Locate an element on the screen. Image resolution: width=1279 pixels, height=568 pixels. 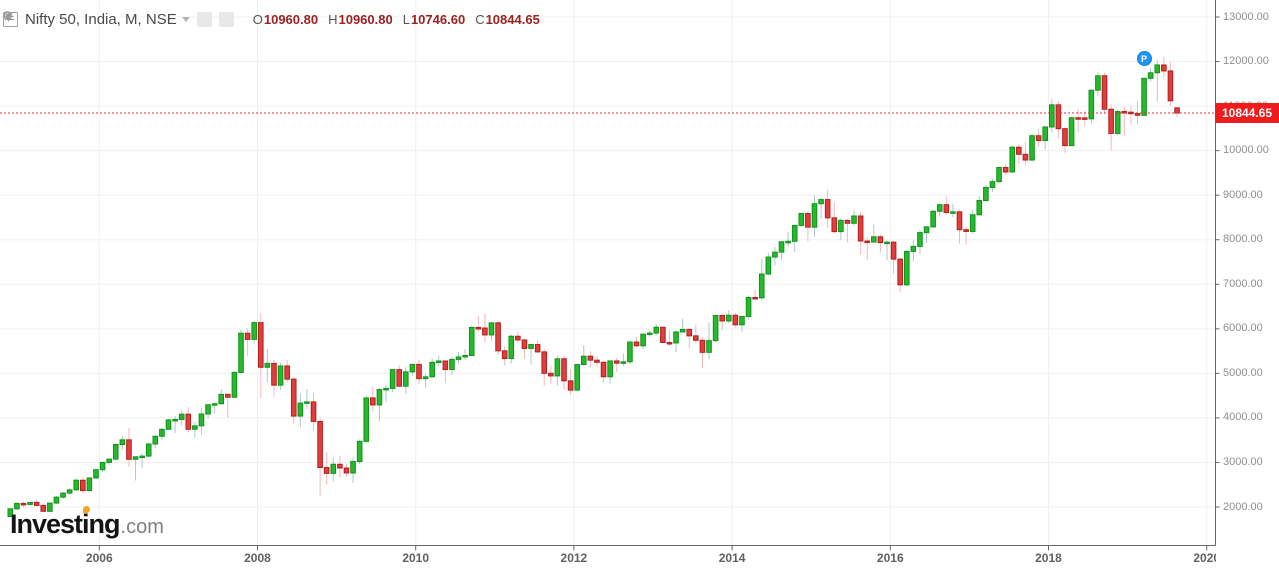
x-axis-label: 2006 is located at coordinates (99, 558).